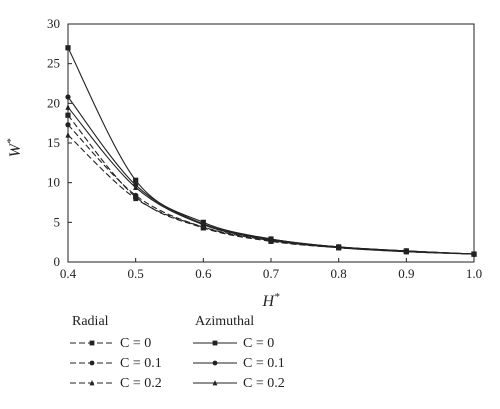 This screenshot has height=409, width=500. I want to click on legend-group-1: Azimuthal, so click(224, 321).